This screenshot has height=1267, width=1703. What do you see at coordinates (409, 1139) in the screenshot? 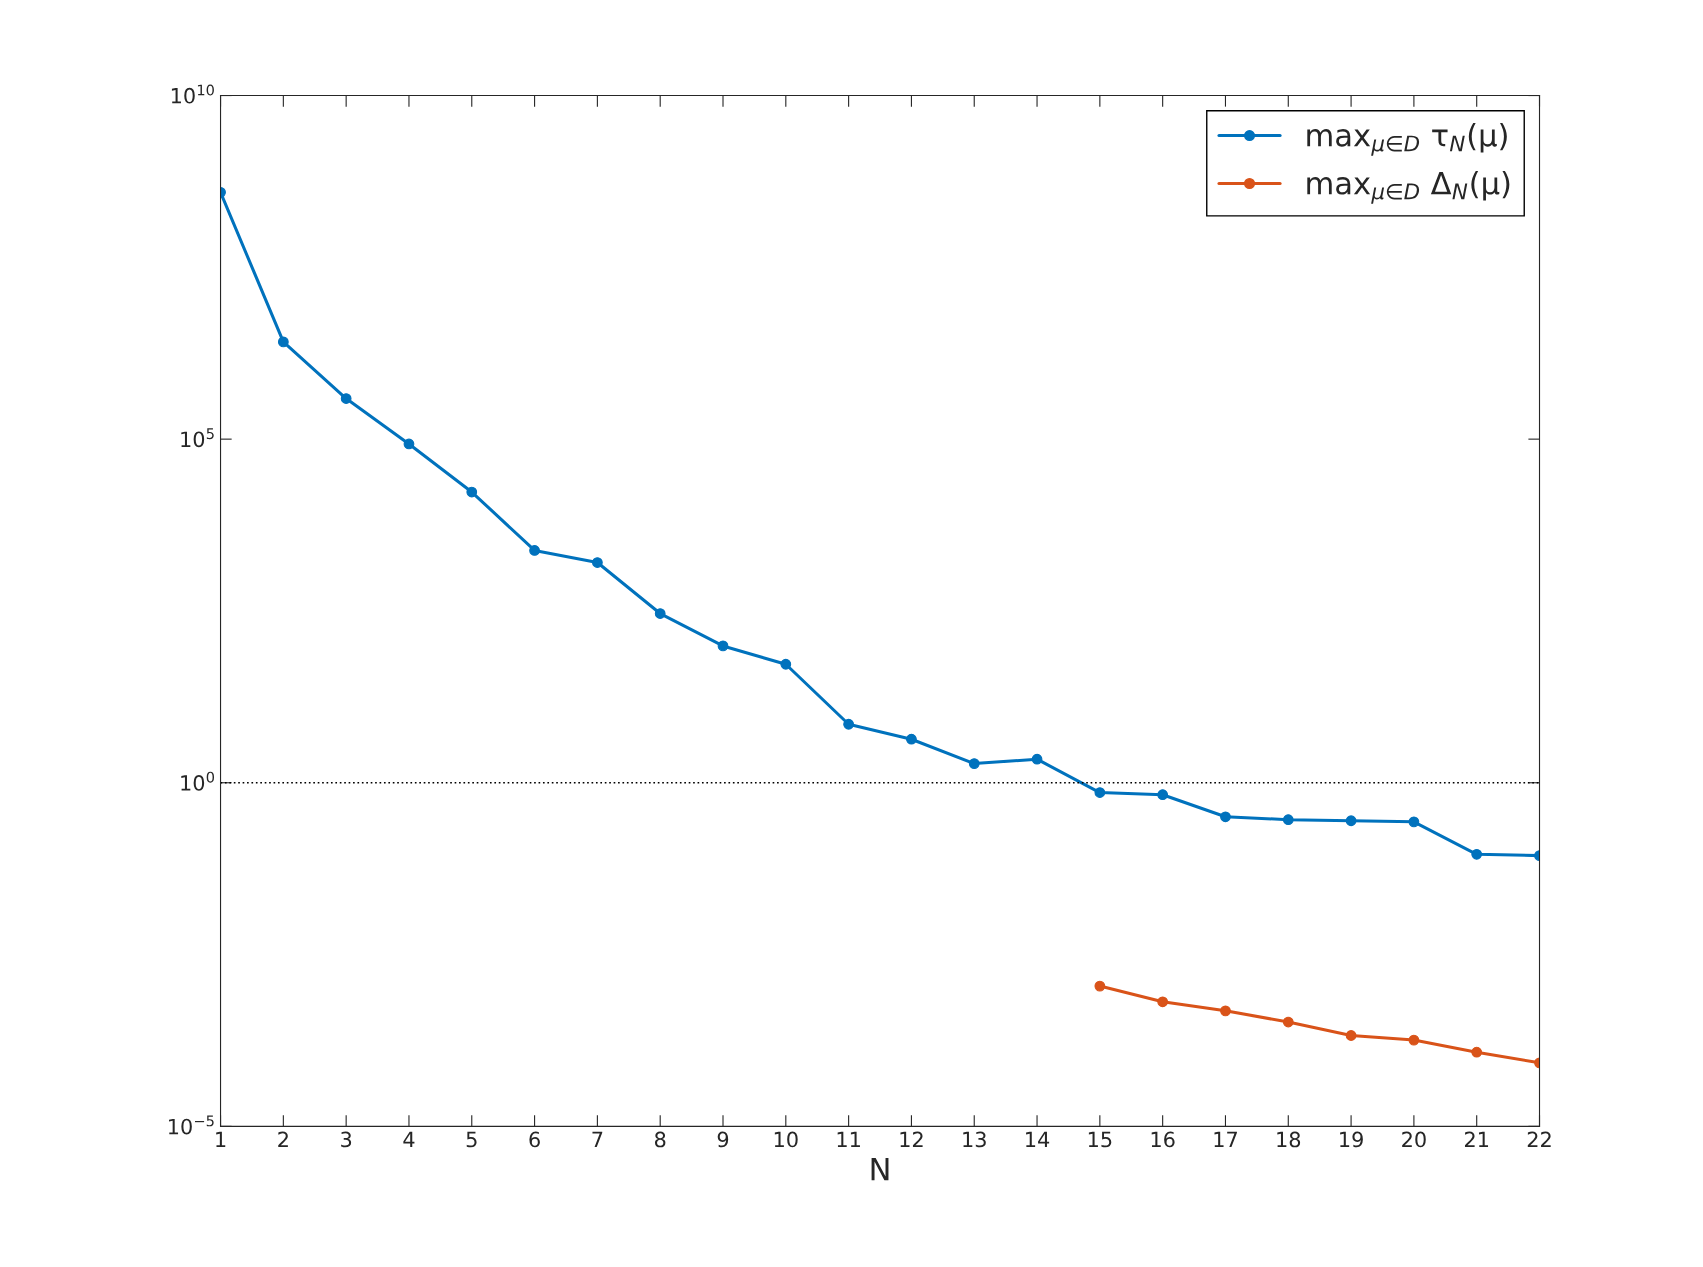
I see `x-tick-label: 4` at bounding box center [409, 1139].